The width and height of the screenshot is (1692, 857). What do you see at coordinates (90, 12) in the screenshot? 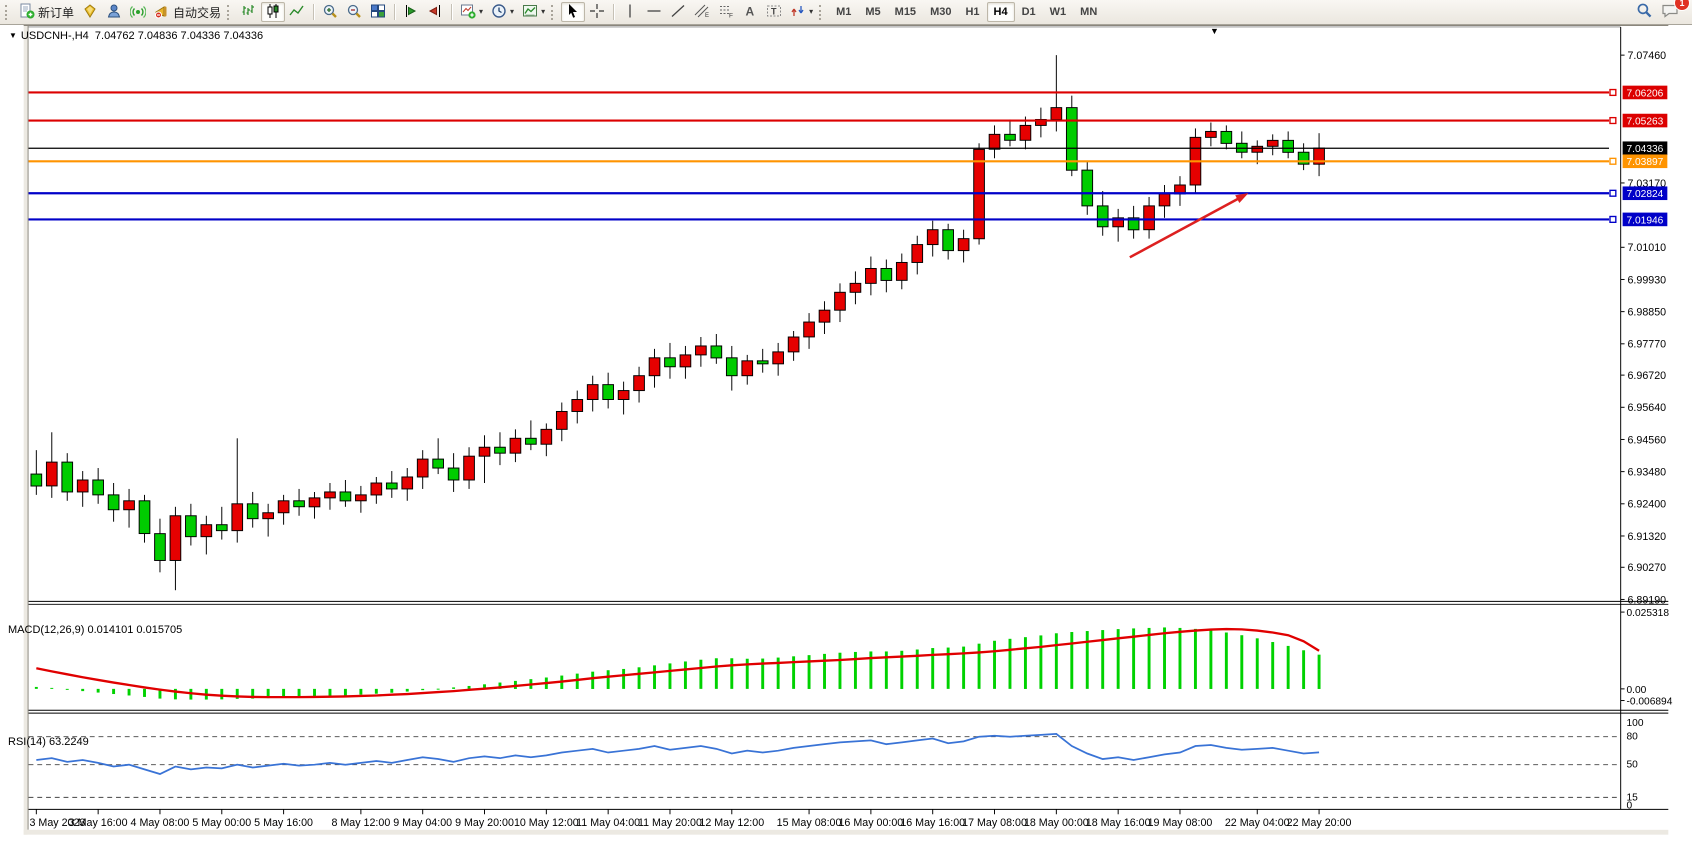
I see `market-watch-button` at bounding box center [90, 12].